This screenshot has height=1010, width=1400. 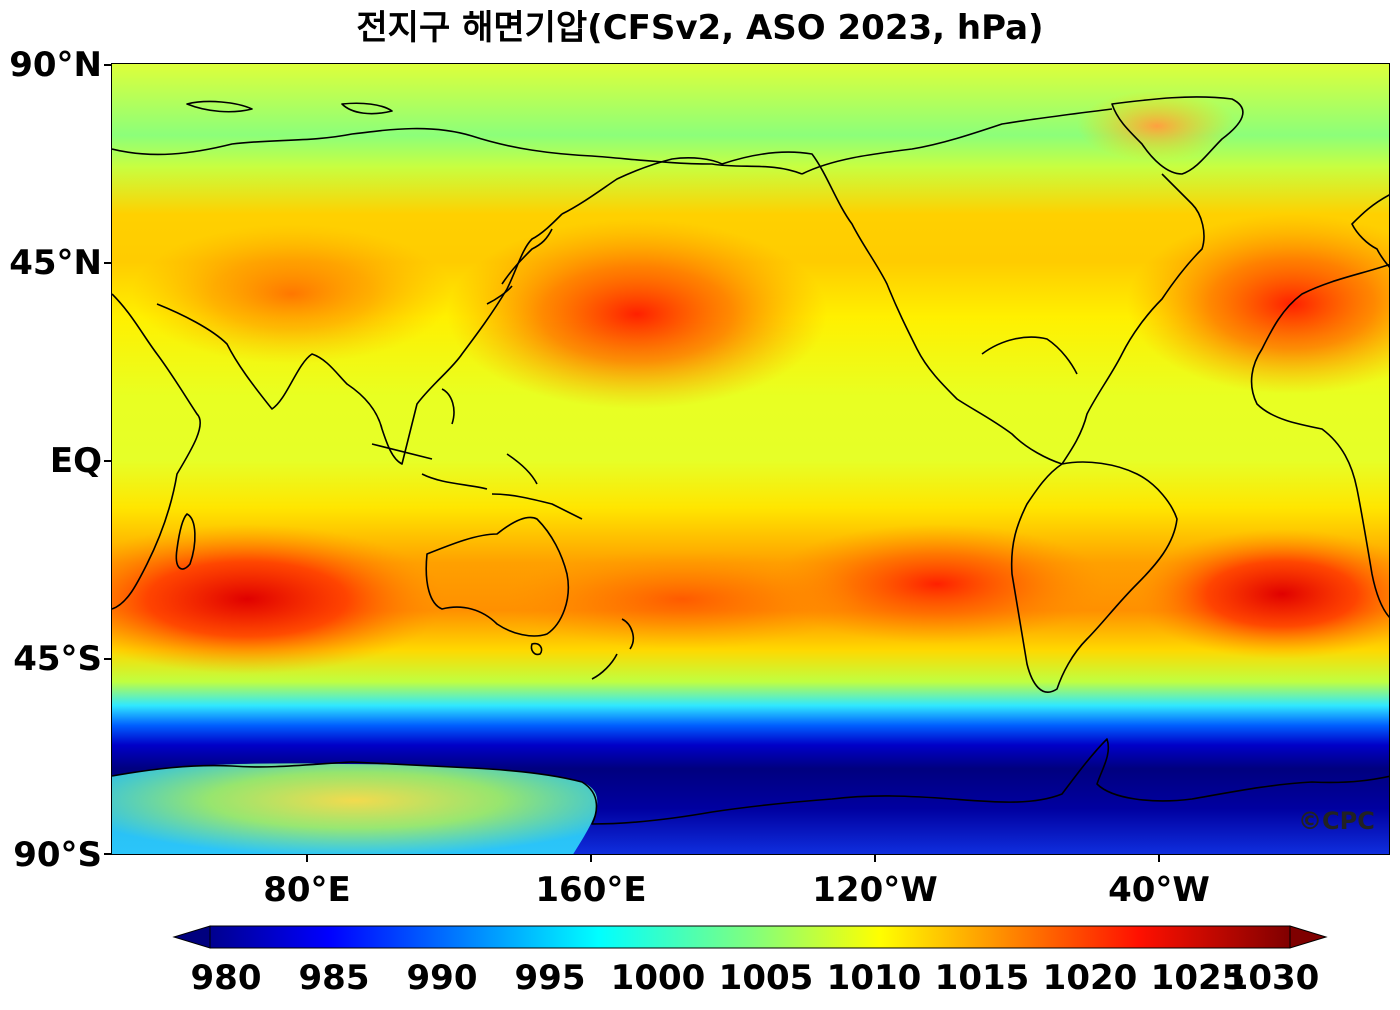 What do you see at coordinates (191, 937) in the screenshot?
I see `colorbar-extend-min` at bounding box center [191, 937].